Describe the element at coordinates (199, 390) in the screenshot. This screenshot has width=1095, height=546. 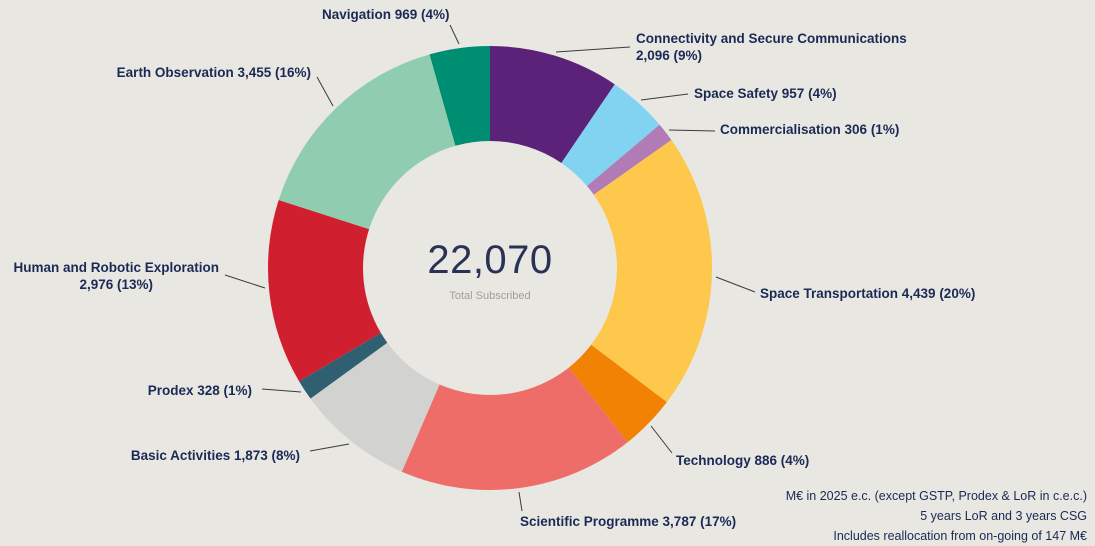
I see `slice-label-prodex: Prodex 328 (1%)` at that location.